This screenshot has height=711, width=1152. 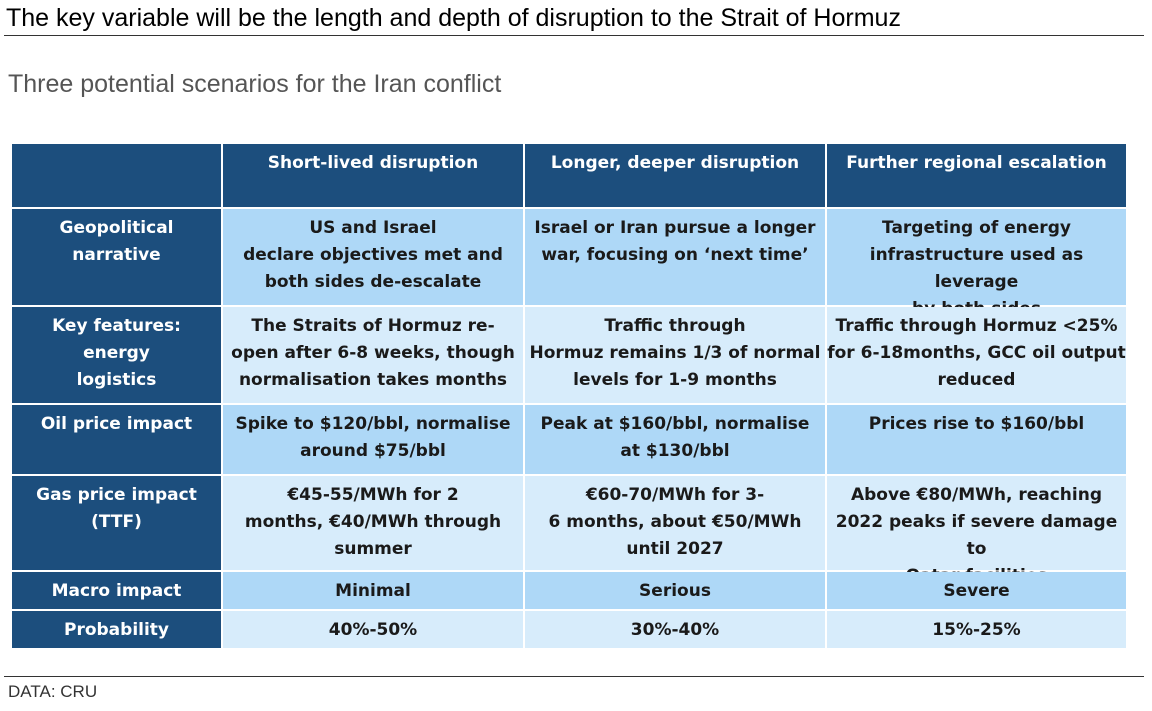 I want to click on row-label-key-features: Key features: energy logistics, so click(x=116, y=355).